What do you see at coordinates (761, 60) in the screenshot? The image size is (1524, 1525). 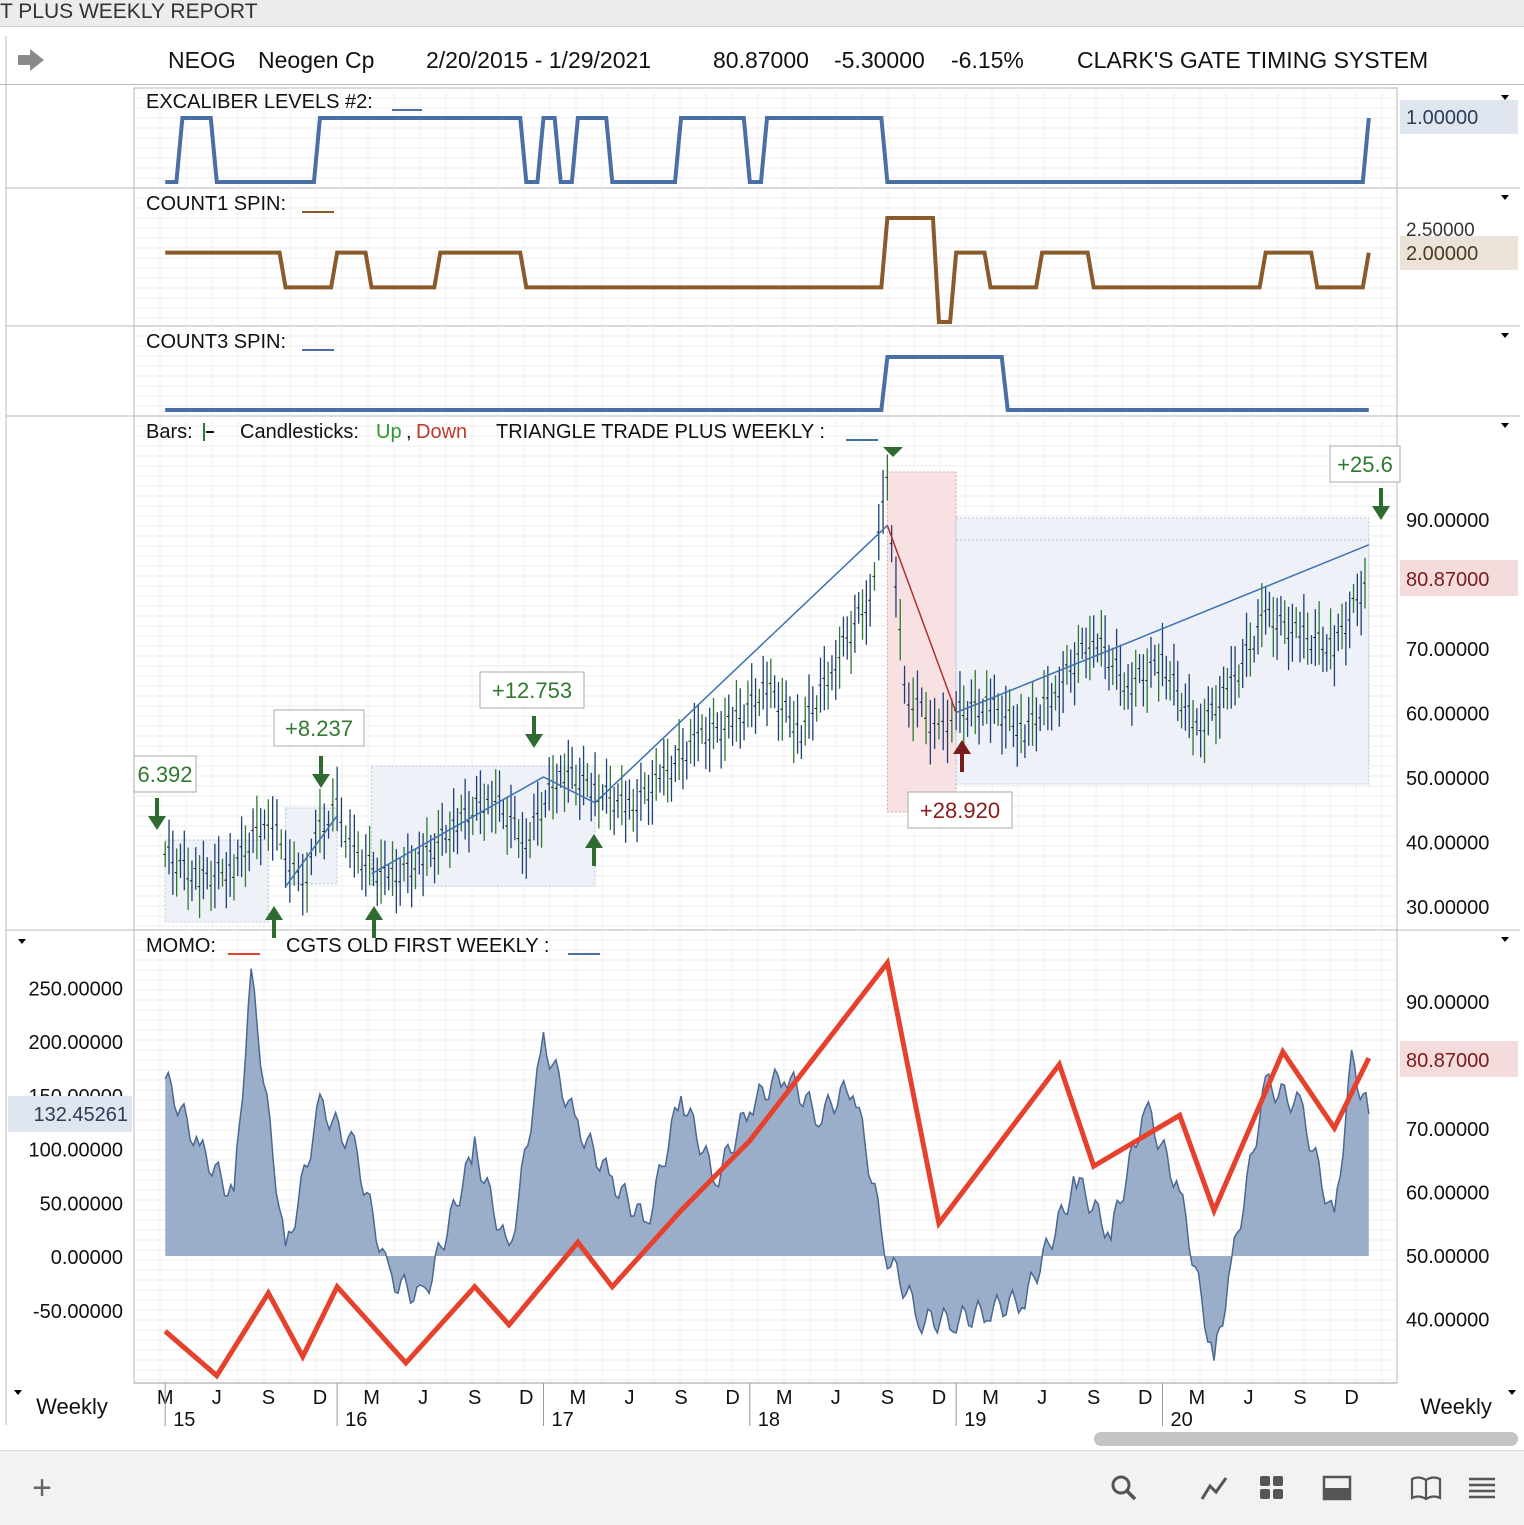 I see `last-price: 80.87000` at bounding box center [761, 60].